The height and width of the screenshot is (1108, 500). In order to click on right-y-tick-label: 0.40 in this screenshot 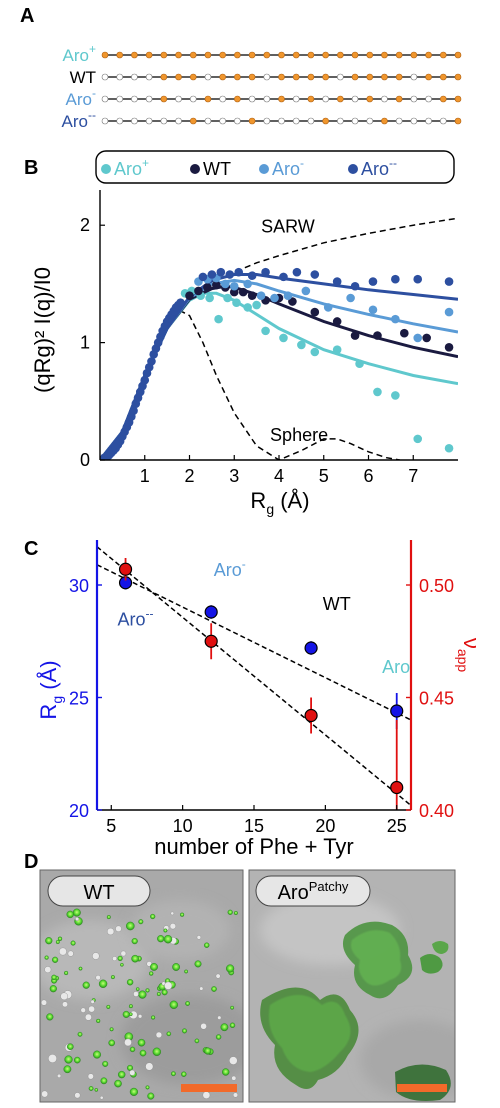, I will do `click(436, 811)`.